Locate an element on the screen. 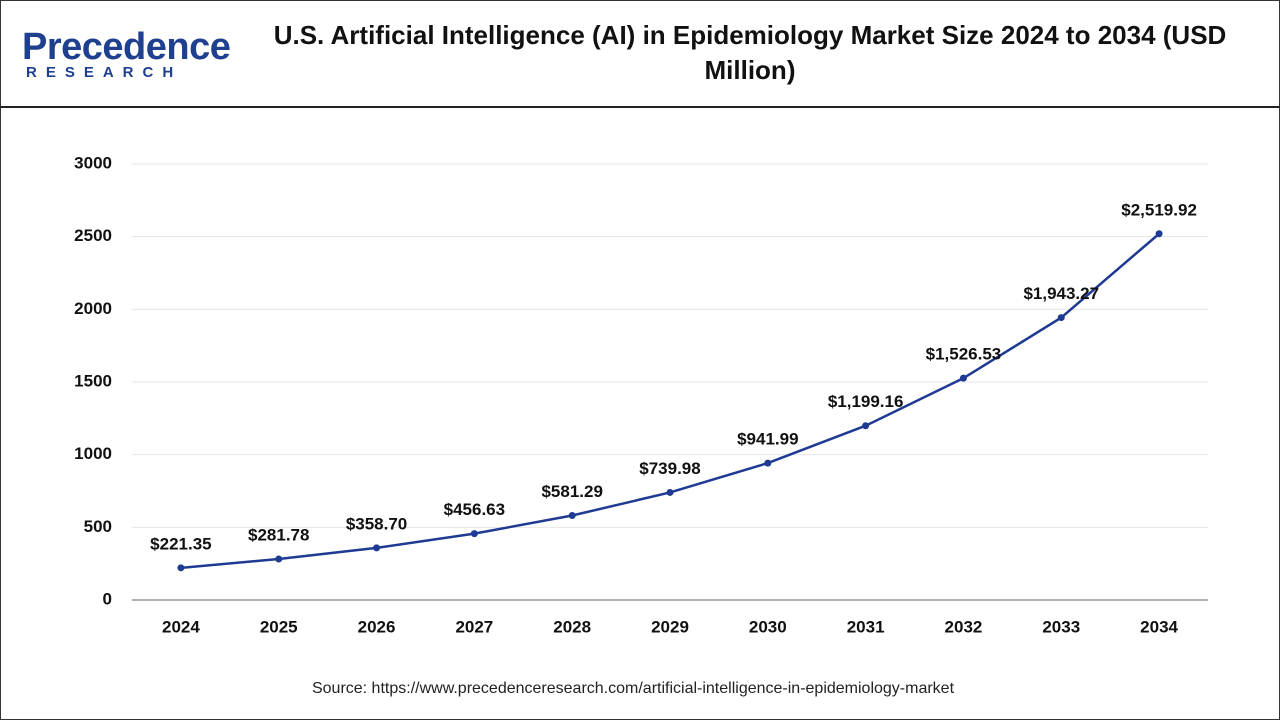 This screenshot has width=1280, height=720. data-label: $221.35 is located at coordinates (180, 543).